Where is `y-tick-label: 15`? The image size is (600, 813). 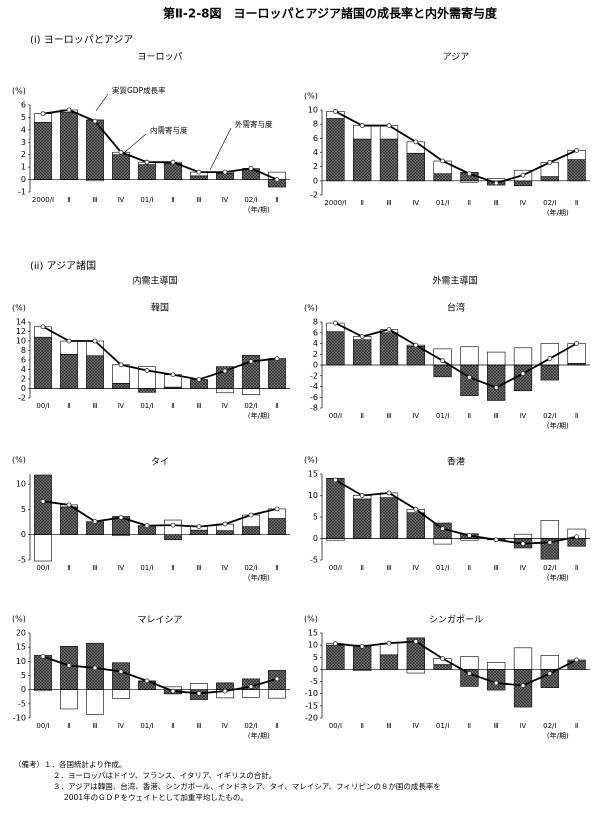
y-tick-label: 15 is located at coordinates (21, 647).